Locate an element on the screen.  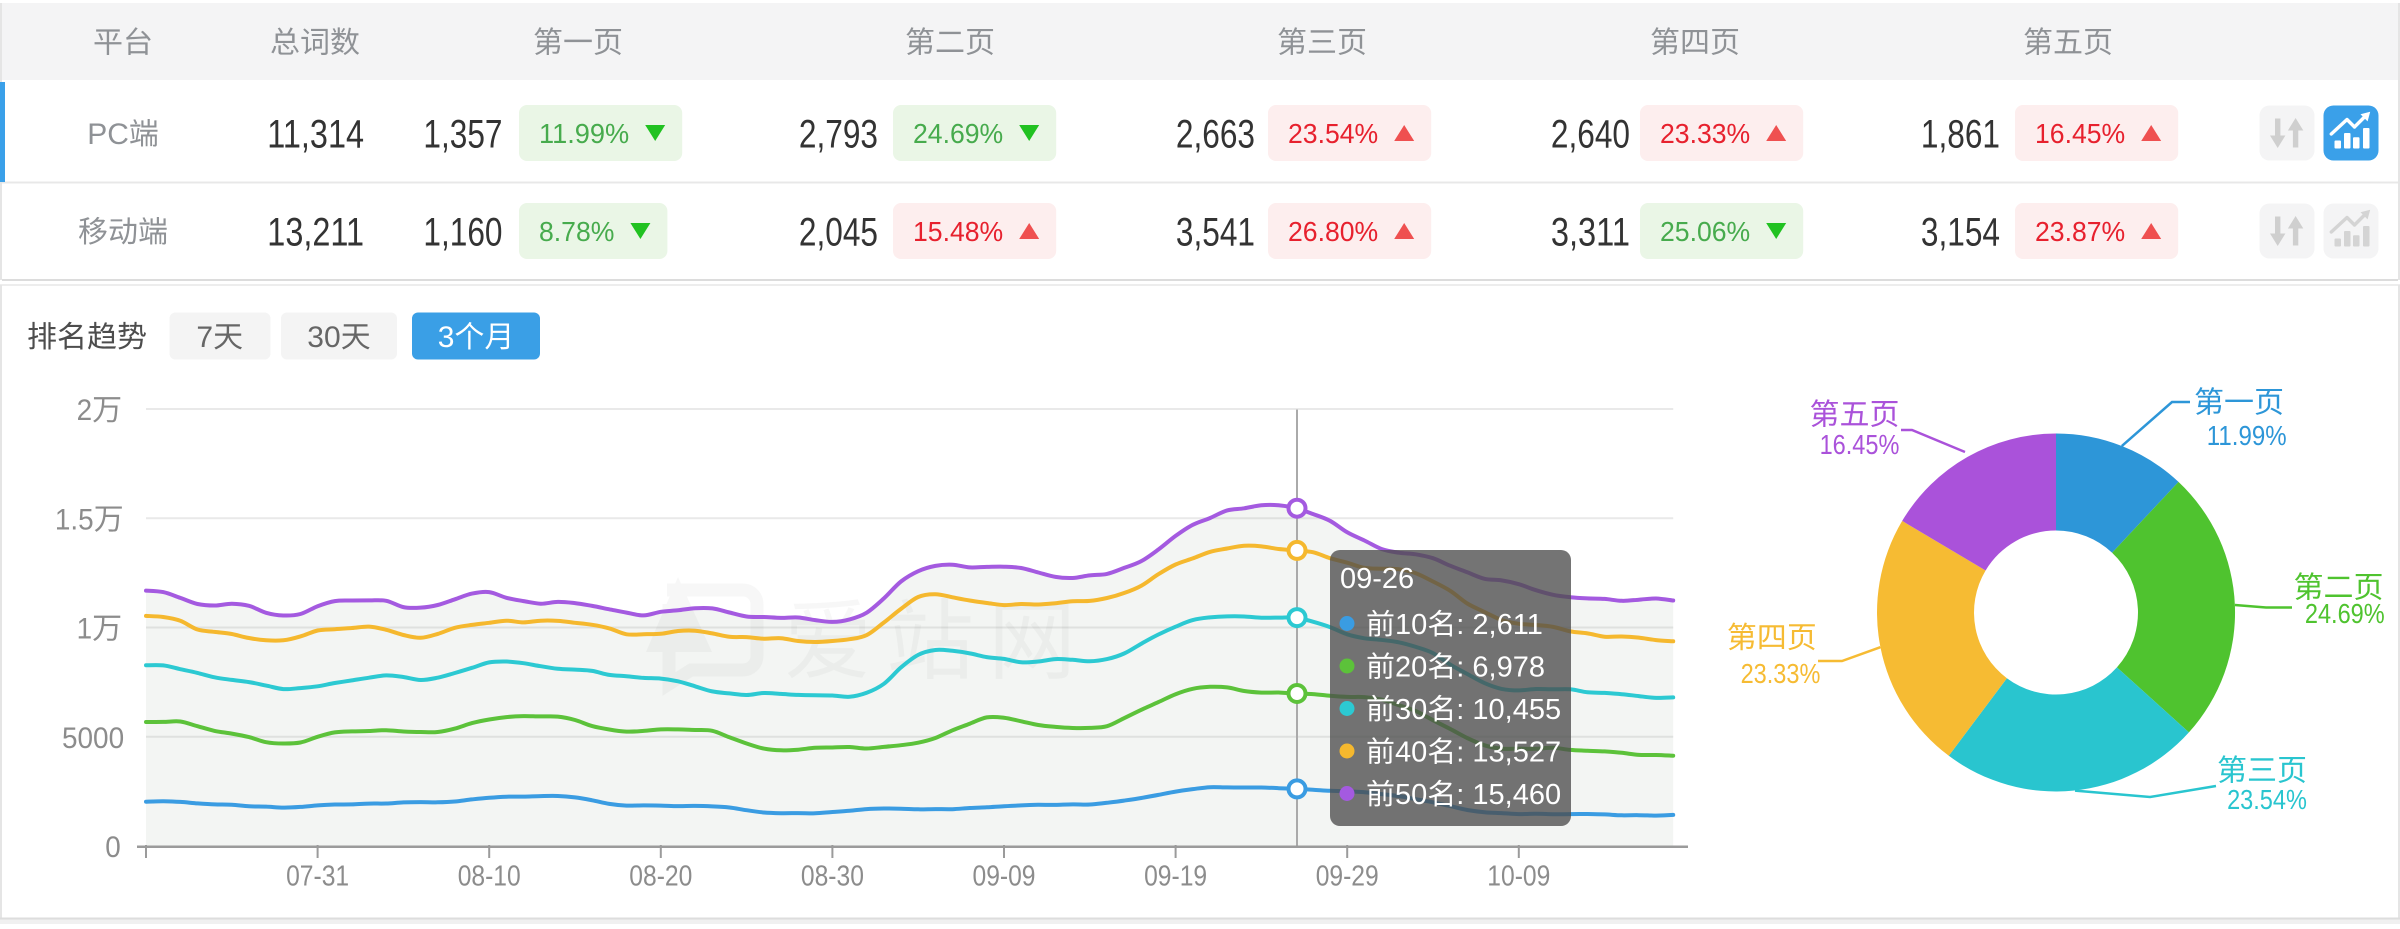
svg-text: 2 is located at coordinates (85, 410).